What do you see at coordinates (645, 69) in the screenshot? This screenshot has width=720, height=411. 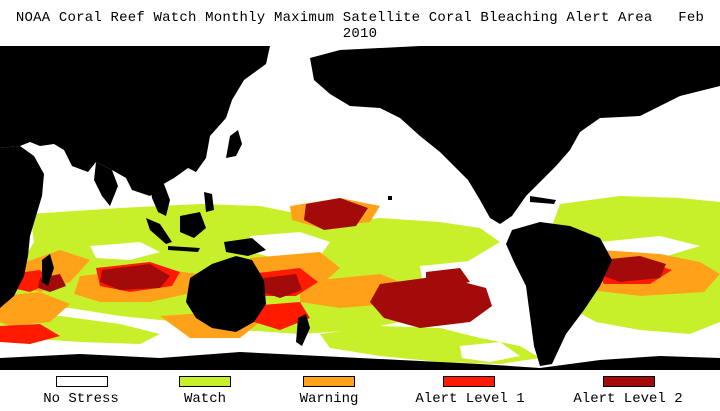 I see `land-greenland` at bounding box center [645, 69].